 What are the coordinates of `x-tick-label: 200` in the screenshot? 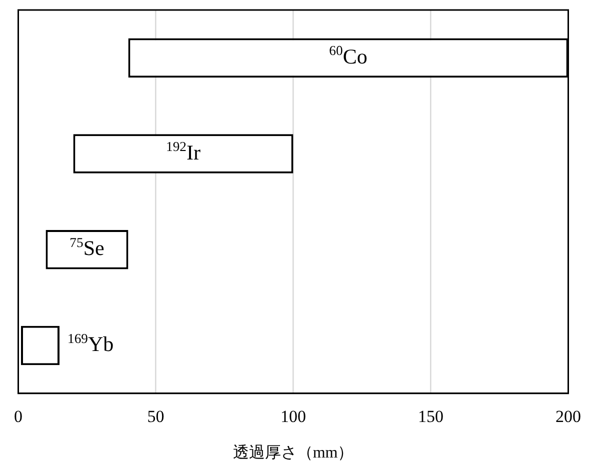 It's located at (568, 416).